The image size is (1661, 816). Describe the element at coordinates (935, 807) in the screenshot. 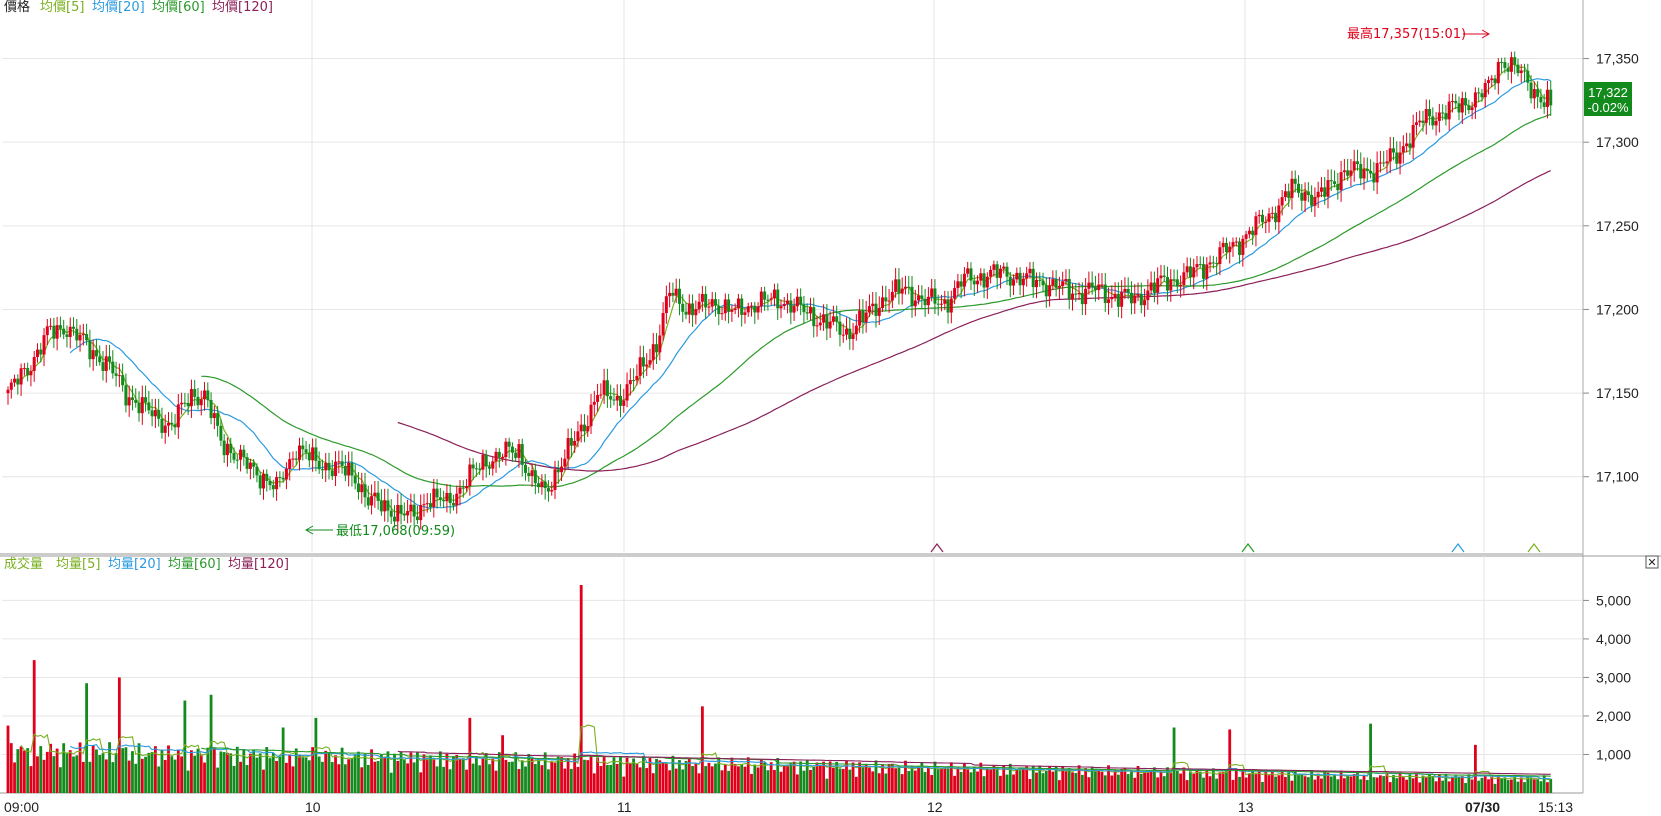

I see `x-tick-label: 12` at that location.